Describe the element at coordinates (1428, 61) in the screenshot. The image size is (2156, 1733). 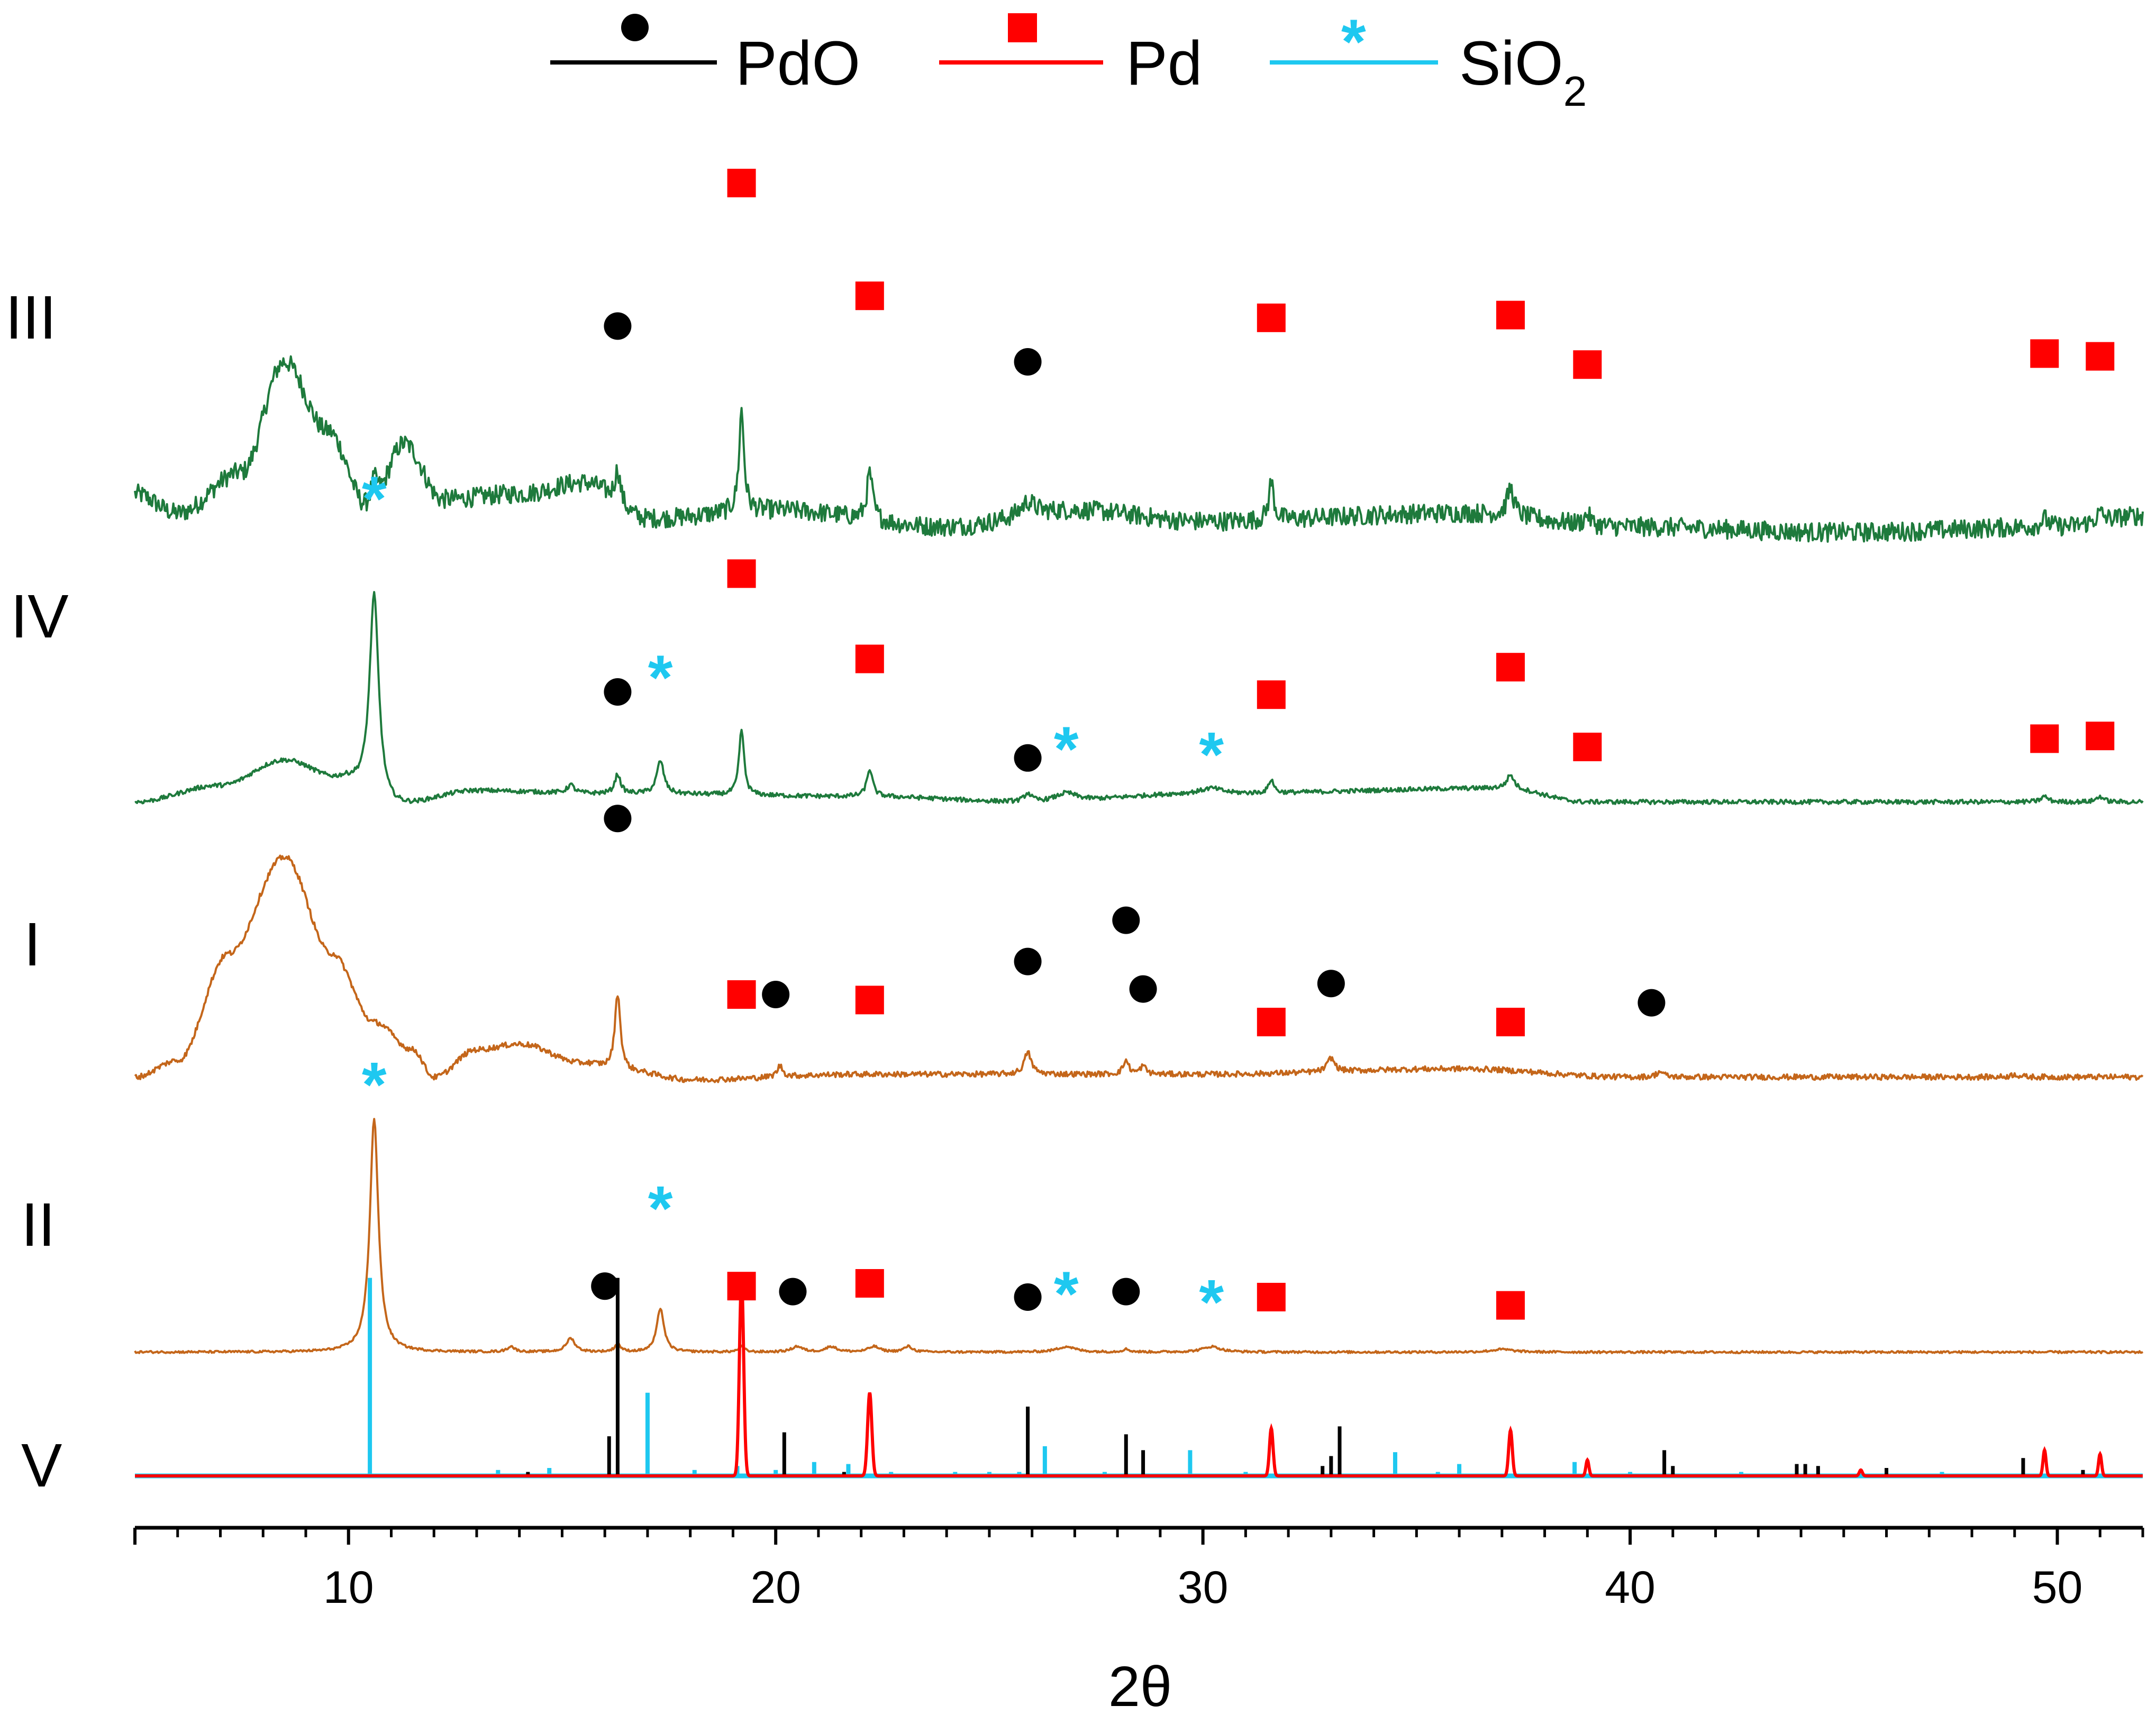
I see `legend-item-sio2: * SiO2` at that location.